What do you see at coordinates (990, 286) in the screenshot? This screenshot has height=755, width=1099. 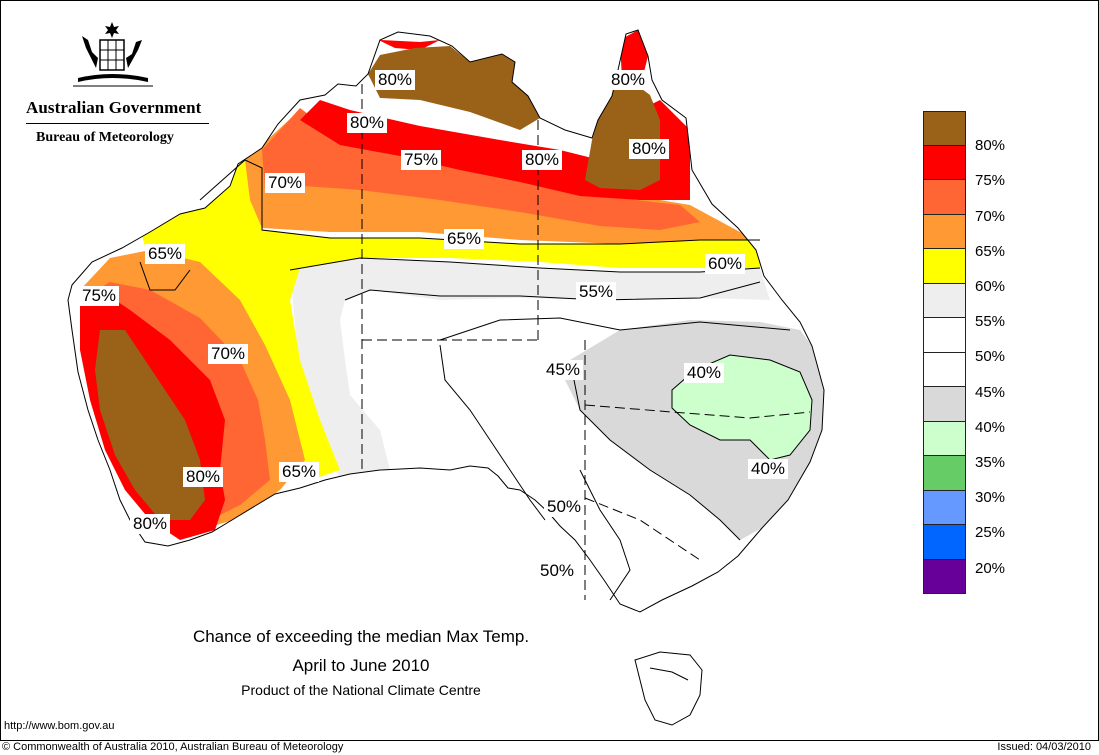 I see `legend-label: 60%` at bounding box center [990, 286].